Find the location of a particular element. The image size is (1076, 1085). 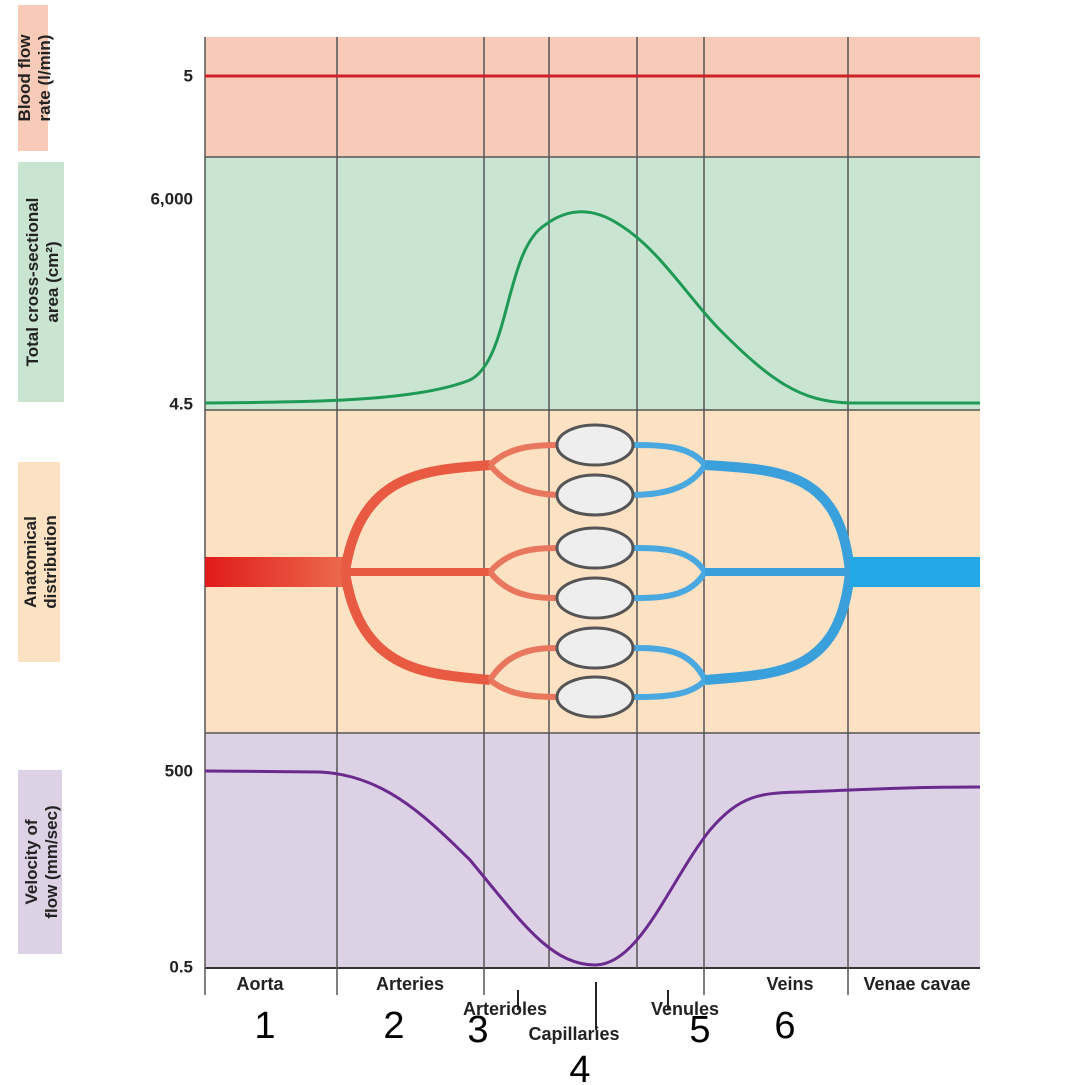

arrows is located at coordinates (593, 1006).